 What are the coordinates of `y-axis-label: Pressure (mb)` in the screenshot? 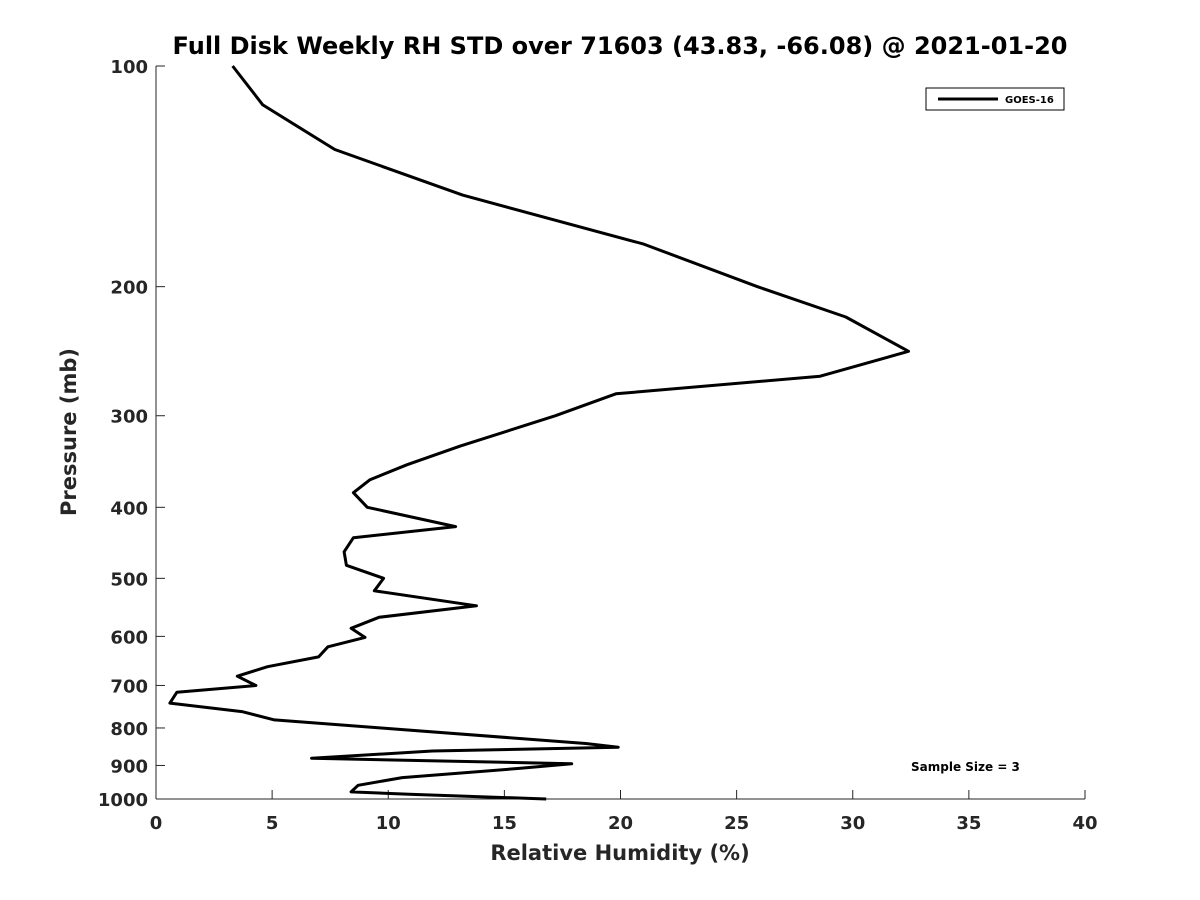 It's located at (69, 432).